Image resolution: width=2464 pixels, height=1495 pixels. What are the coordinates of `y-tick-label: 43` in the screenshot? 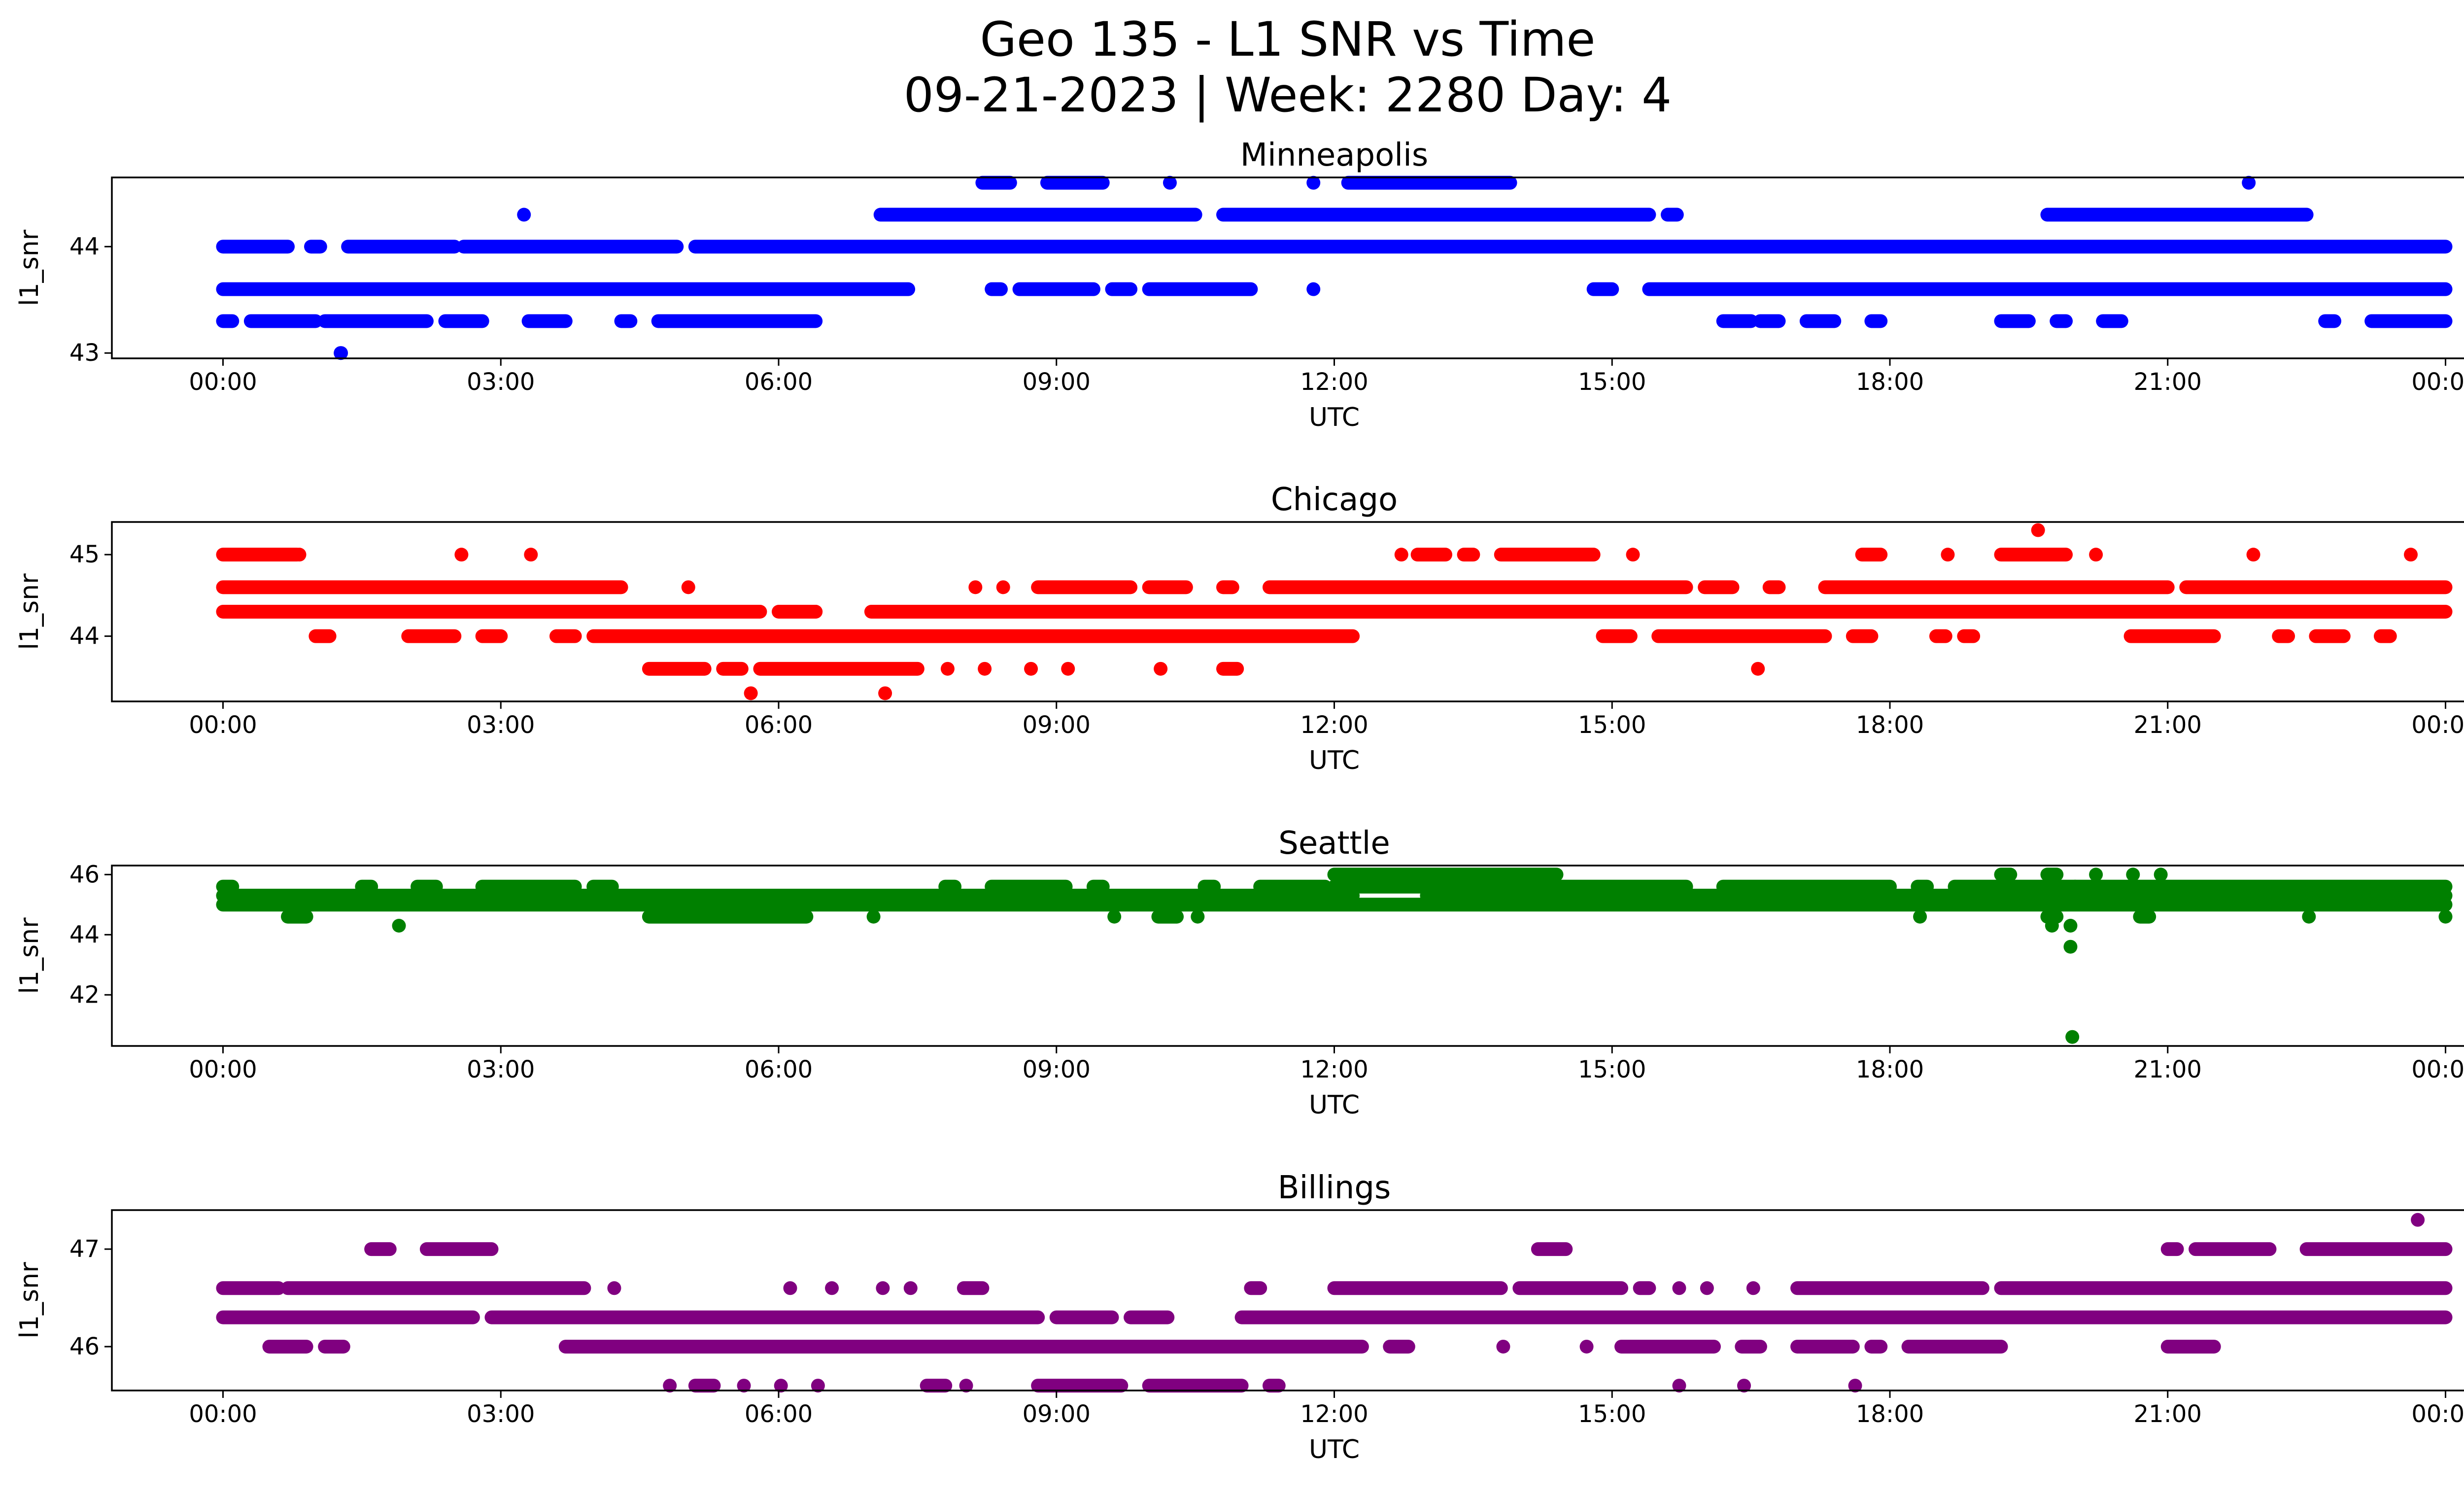 It's located at (84, 353).